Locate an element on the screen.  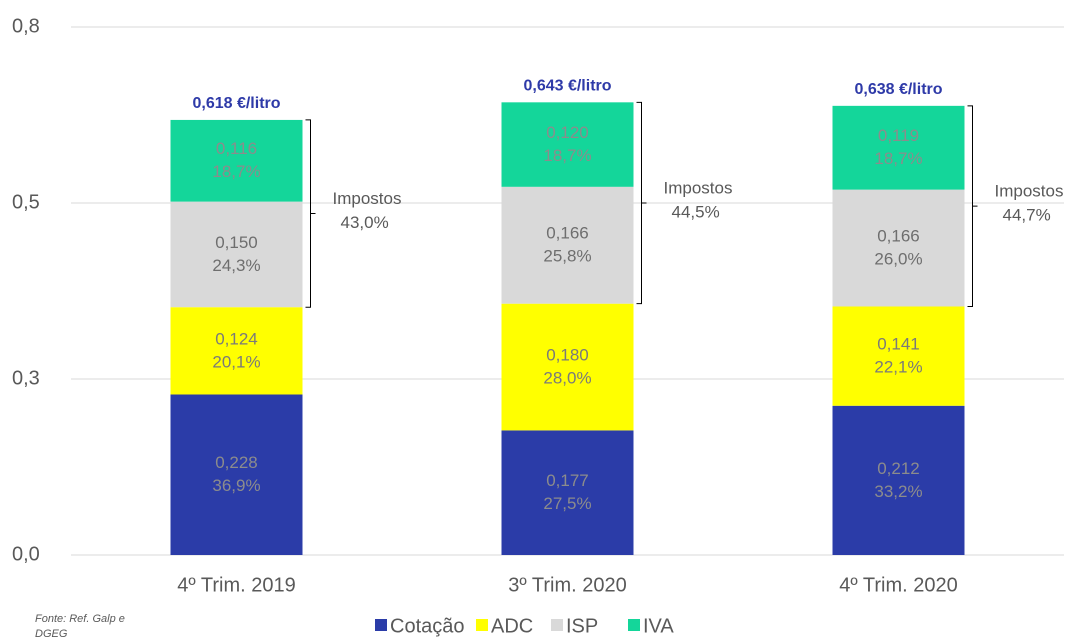
percent-label: 24,3% is located at coordinates (236, 265).